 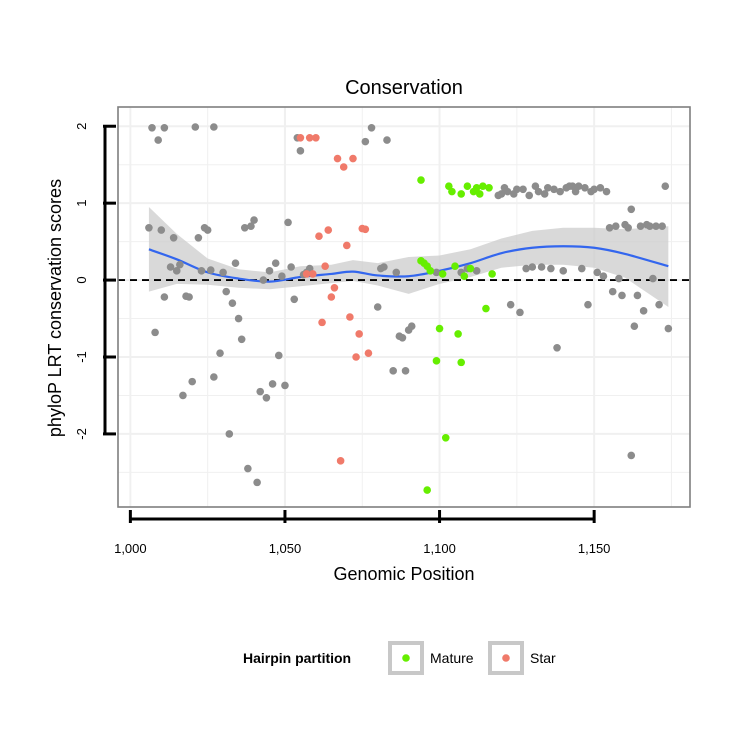 I want to click on smooth-curve, so click(x=408, y=264).